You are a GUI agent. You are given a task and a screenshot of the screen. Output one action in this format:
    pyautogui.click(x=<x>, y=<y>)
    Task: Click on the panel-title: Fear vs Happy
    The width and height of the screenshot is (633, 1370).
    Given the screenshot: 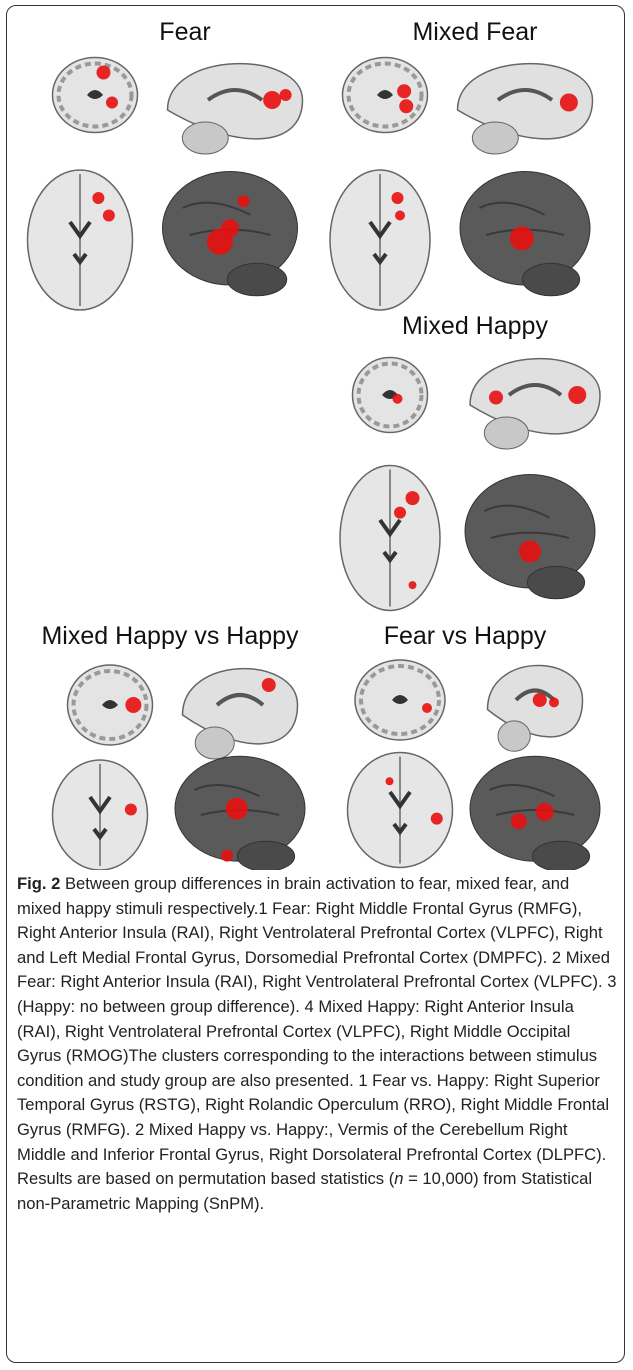 What is the action you would take?
    pyautogui.click(x=465, y=636)
    